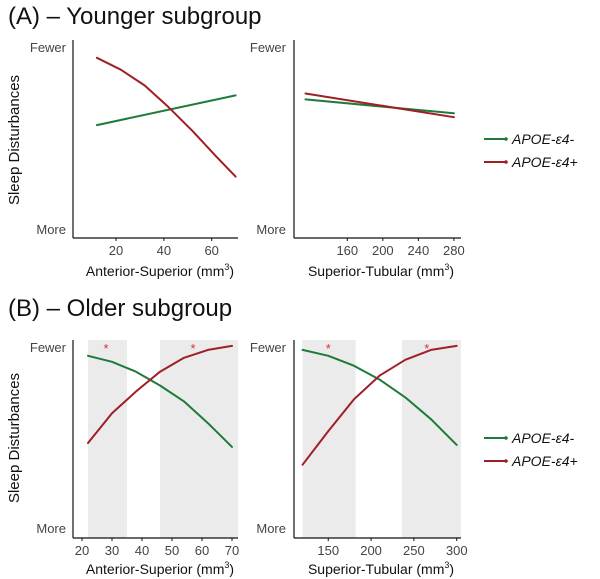 This screenshot has width=600, height=579. I want to click on chart-4-xlabel: Superior-Tubular (mm3), so click(381, 568).